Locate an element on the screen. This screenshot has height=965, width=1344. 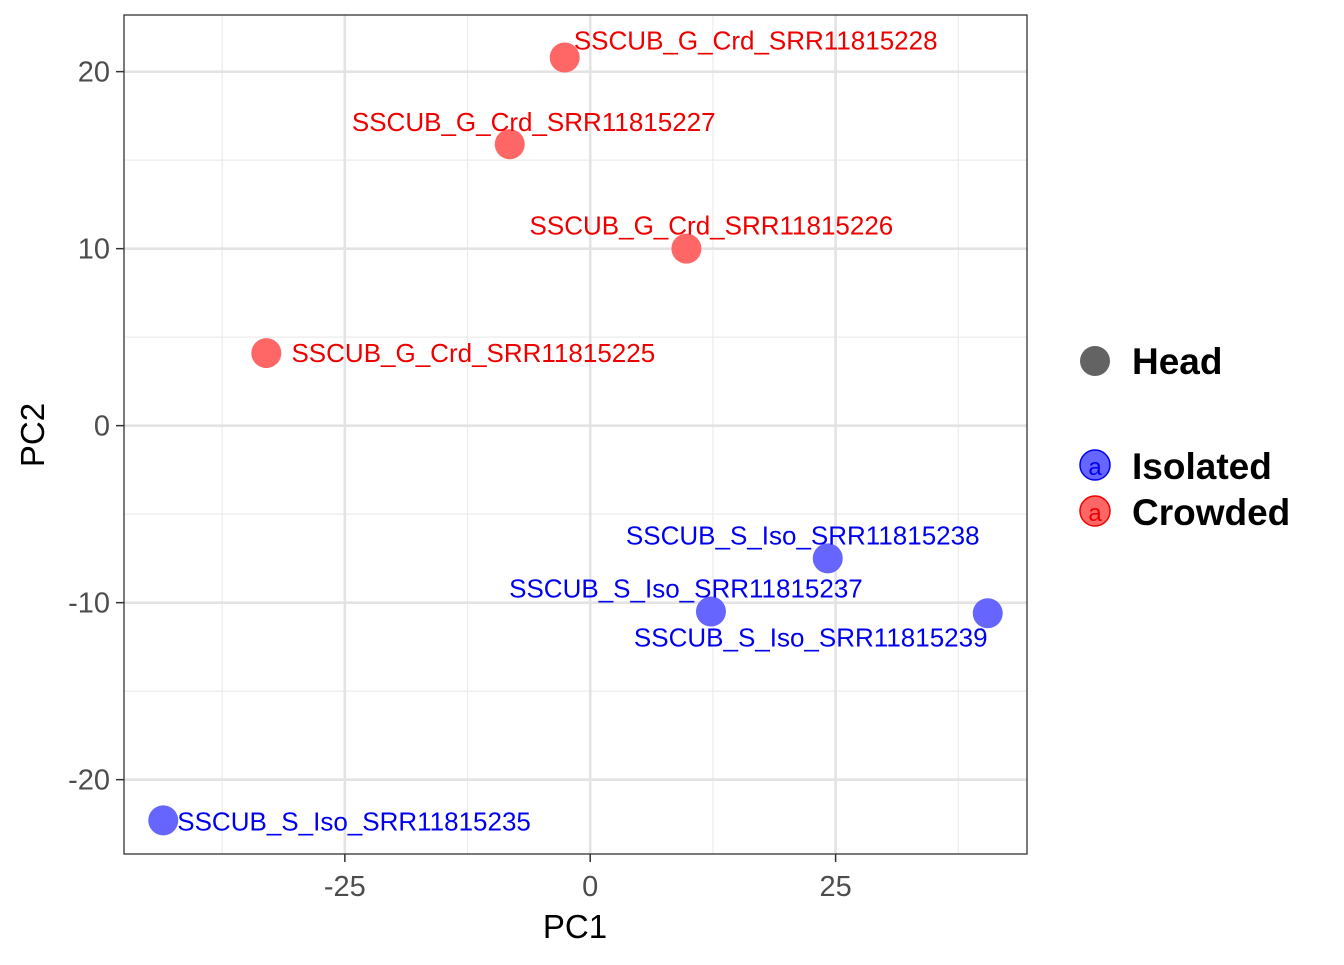
point-label: SSCUB_S_Iso_SRR11815238 is located at coordinates (803, 535).